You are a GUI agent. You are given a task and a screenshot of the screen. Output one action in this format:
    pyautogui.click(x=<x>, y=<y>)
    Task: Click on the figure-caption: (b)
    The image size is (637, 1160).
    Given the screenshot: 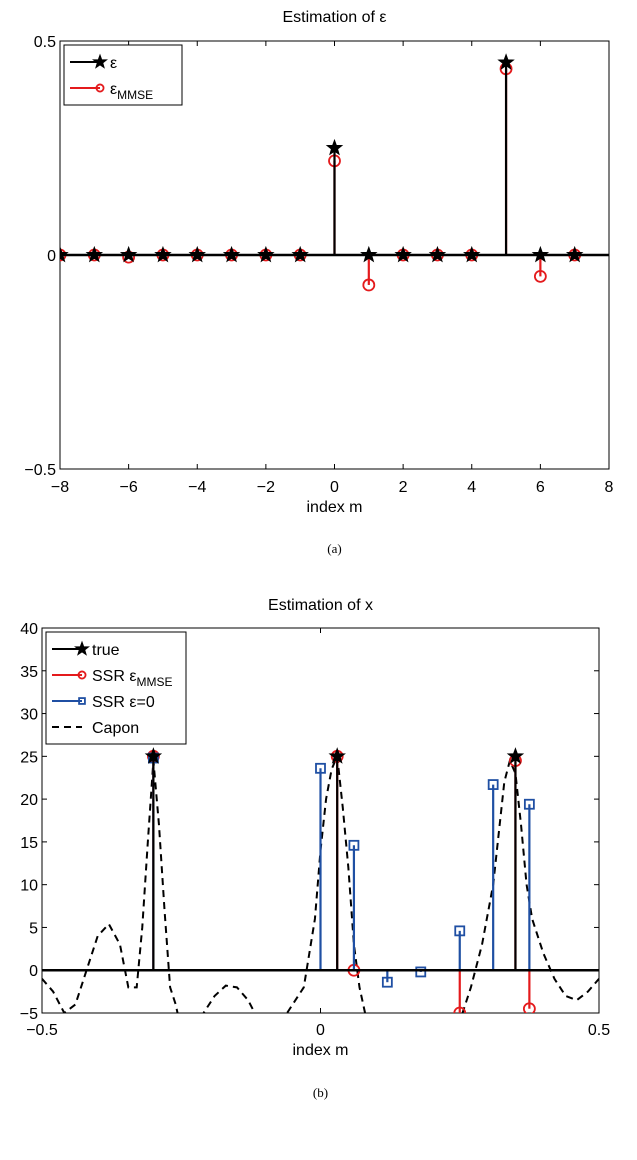 What is the action you would take?
    pyautogui.click(x=320, y=1092)
    